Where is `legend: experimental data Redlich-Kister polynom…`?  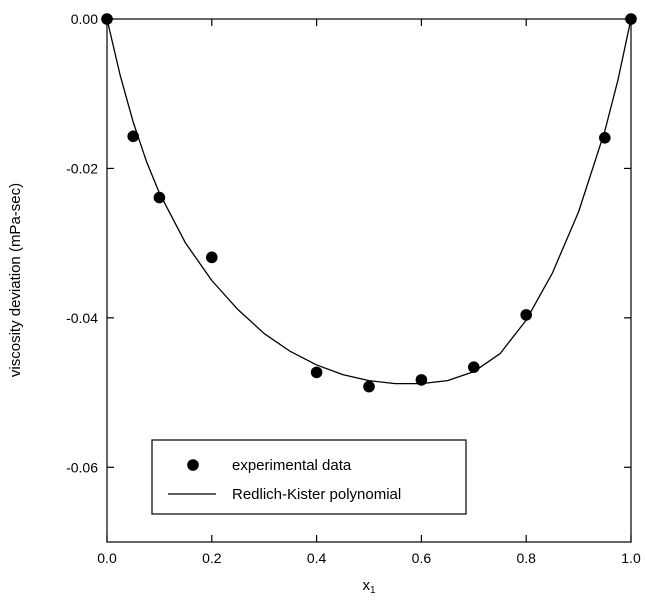 legend: experimental data Redlich-Kister polynom… is located at coordinates (309, 477).